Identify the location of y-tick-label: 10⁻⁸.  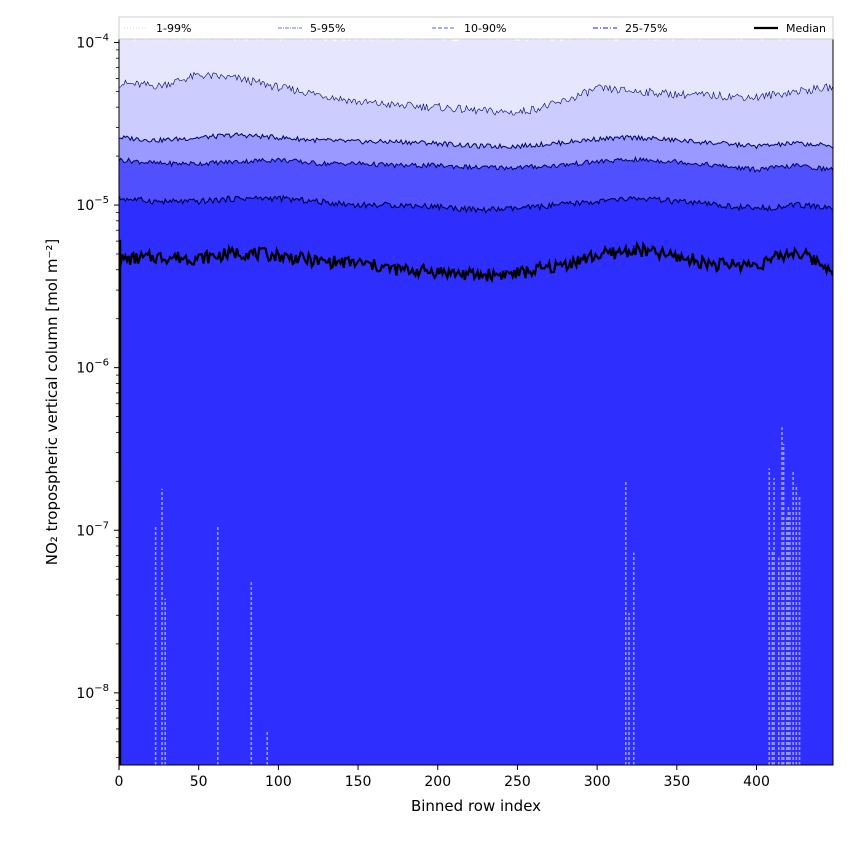
(92, 692).